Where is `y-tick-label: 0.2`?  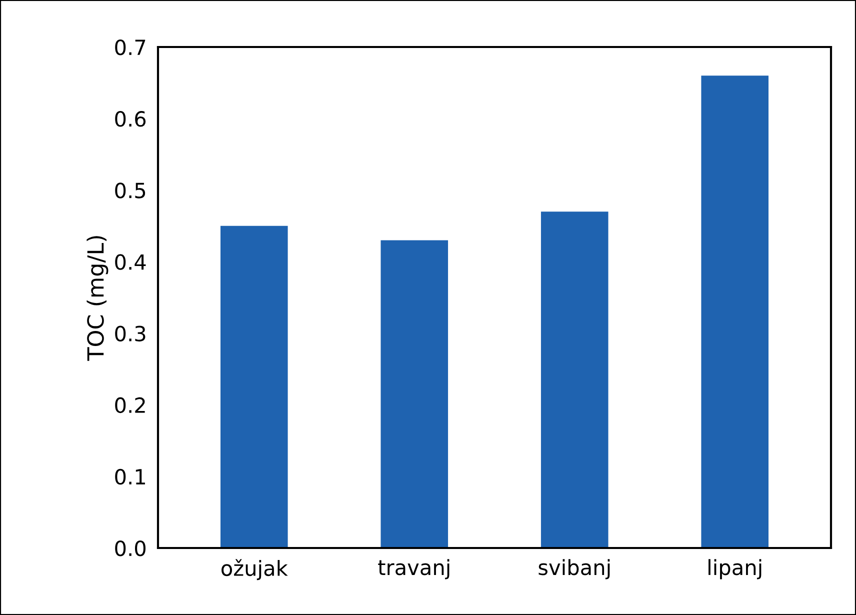 y-tick-label: 0.2 is located at coordinates (130, 405).